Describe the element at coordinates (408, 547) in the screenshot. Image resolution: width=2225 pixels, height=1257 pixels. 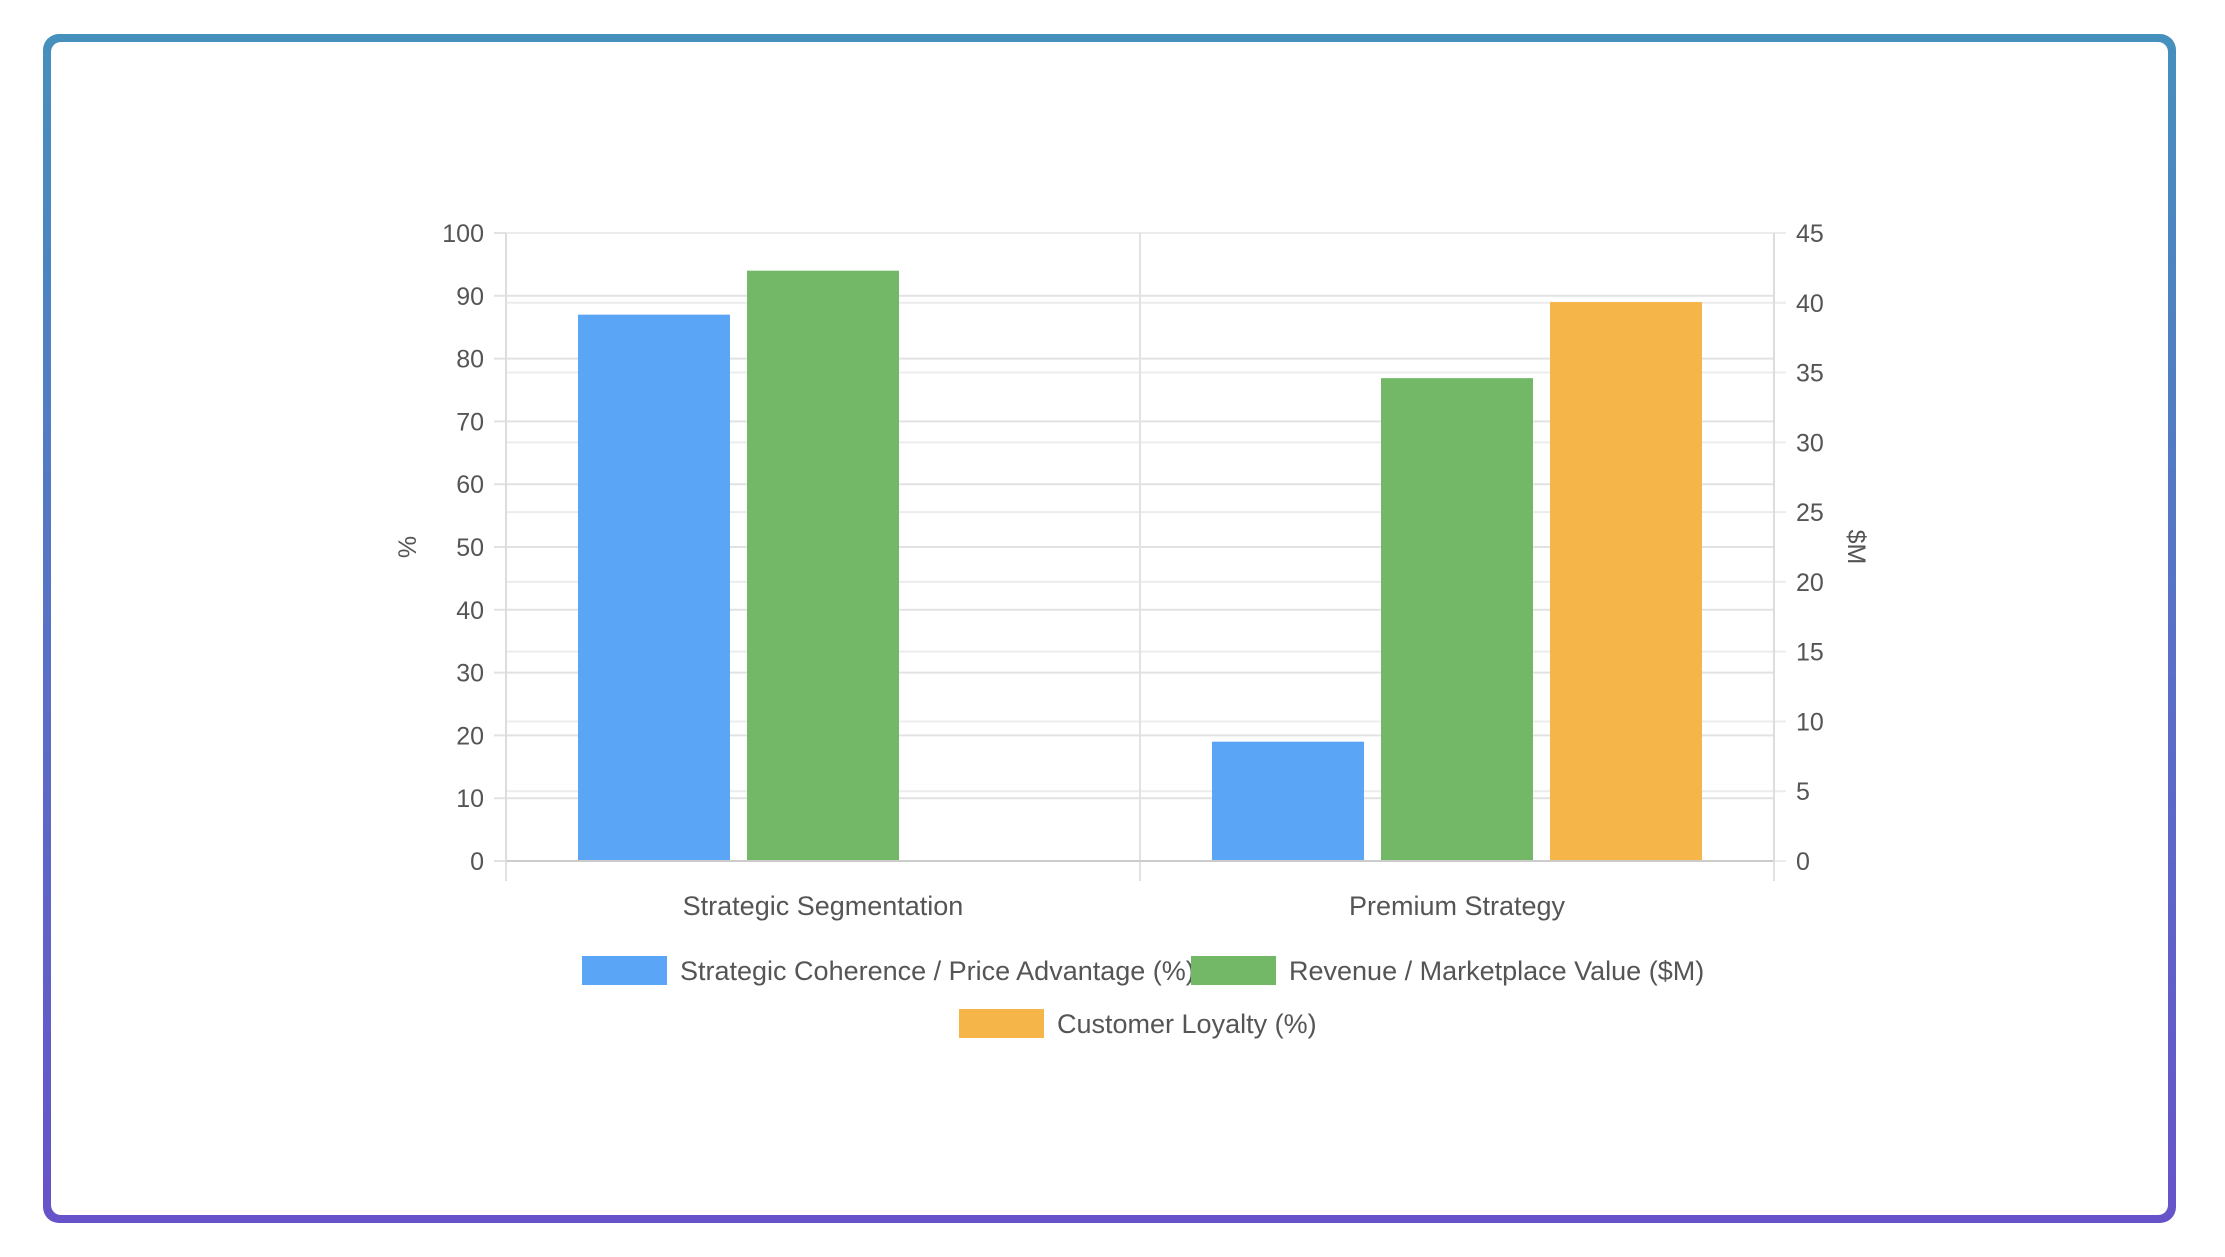
I see `y-left-axis-title: %` at that location.